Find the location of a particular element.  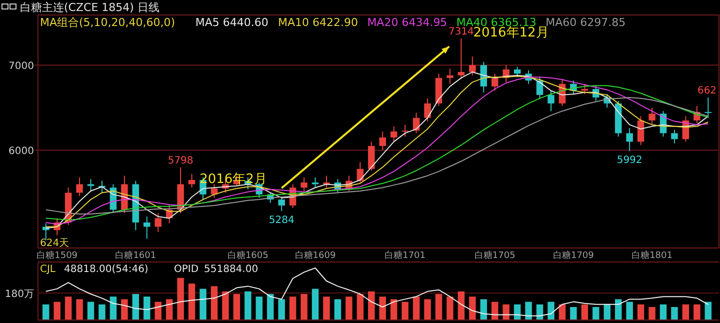

x-tick-label: 白糖1609 is located at coordinates (315, 255).